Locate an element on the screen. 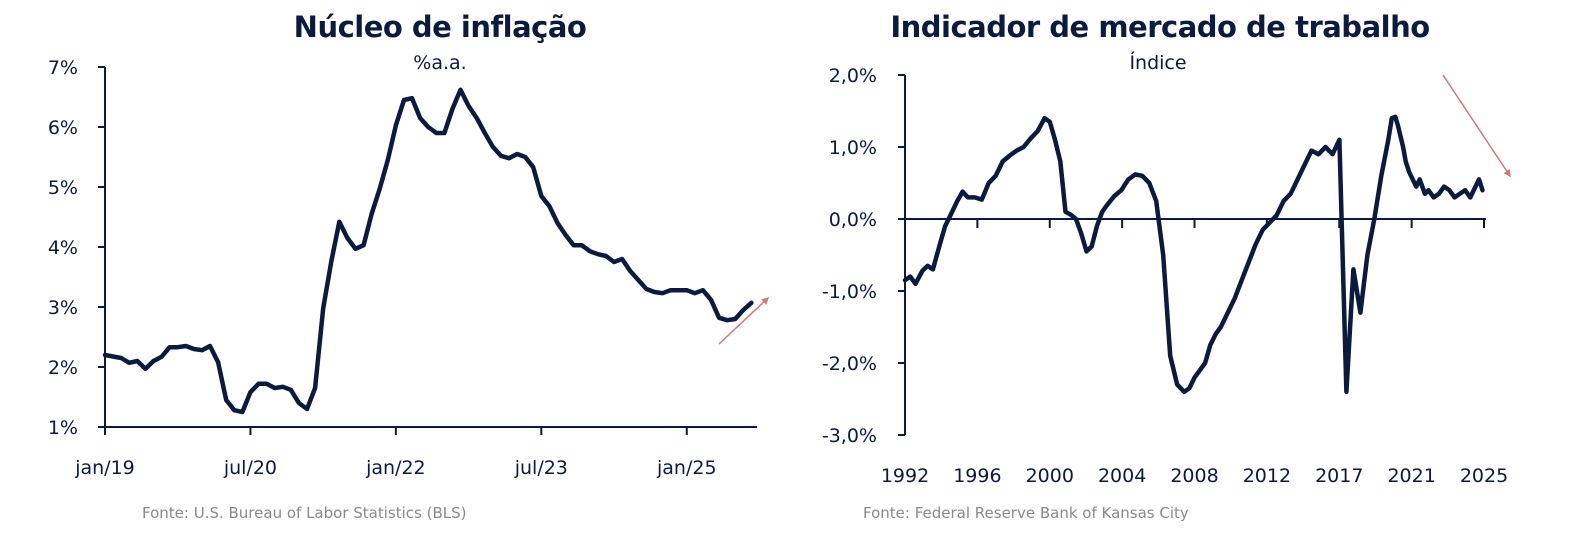  chart-1-x-tick-label: jan/22 is located at coordinates (395, 468).